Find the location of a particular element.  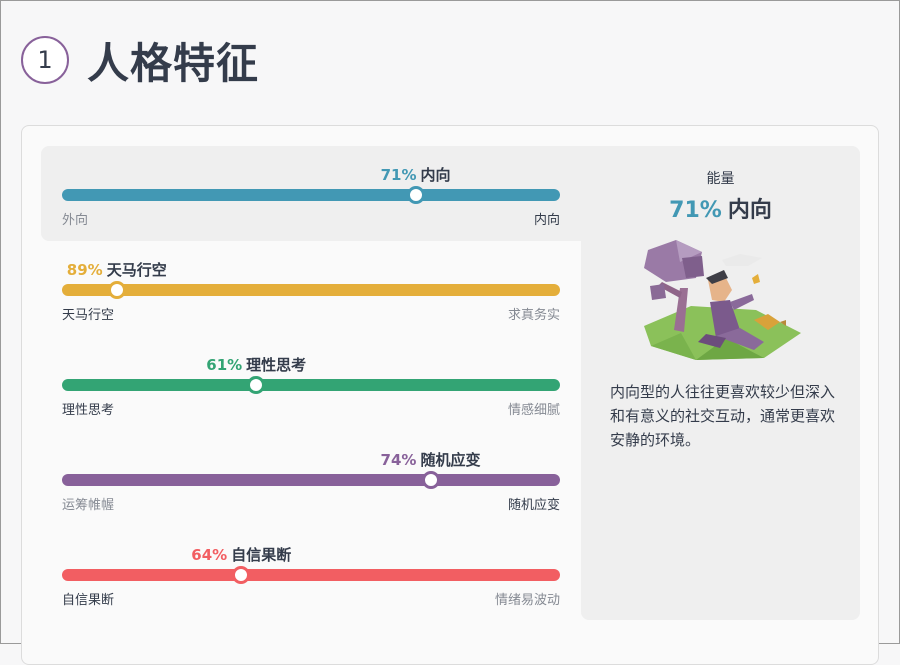

page-title: 人格特征 is located at coordinates (173, 63).